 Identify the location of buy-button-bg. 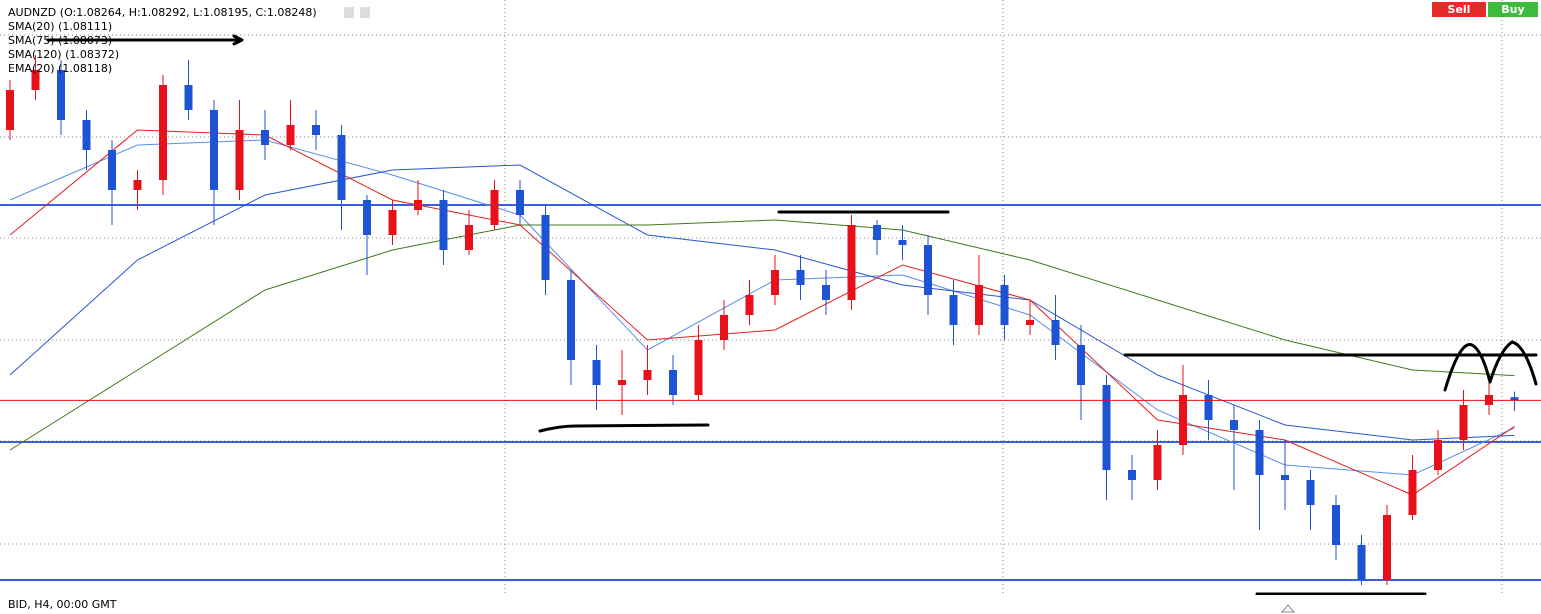
(1513, 9).